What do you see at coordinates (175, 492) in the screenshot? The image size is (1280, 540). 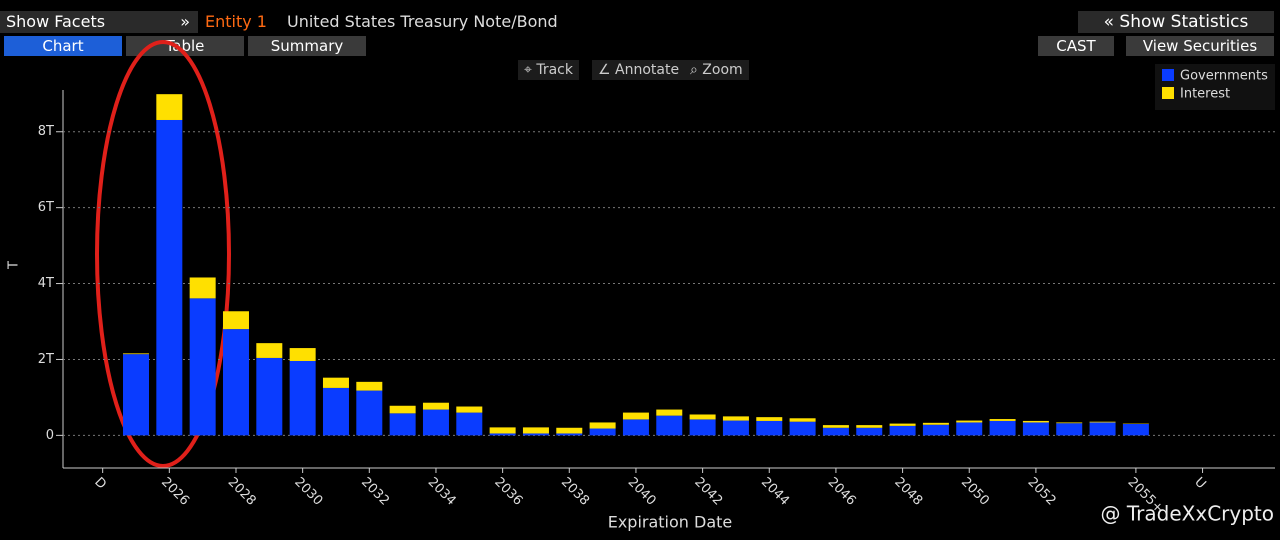 I see `x-tick-label: 2026` at bounding box center [175, 492].